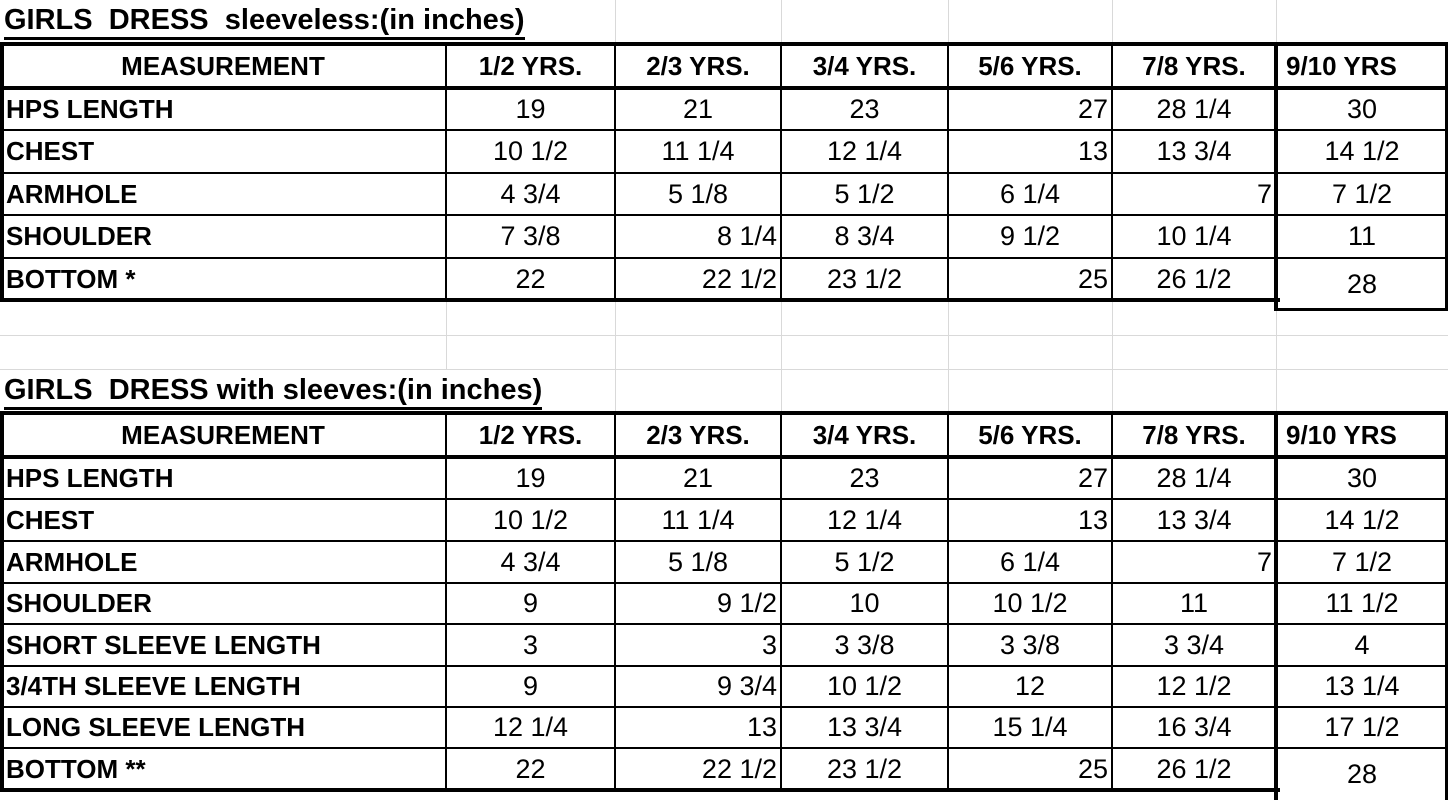  I want to click on value-cell: 9 3/4, so click(746, 686).